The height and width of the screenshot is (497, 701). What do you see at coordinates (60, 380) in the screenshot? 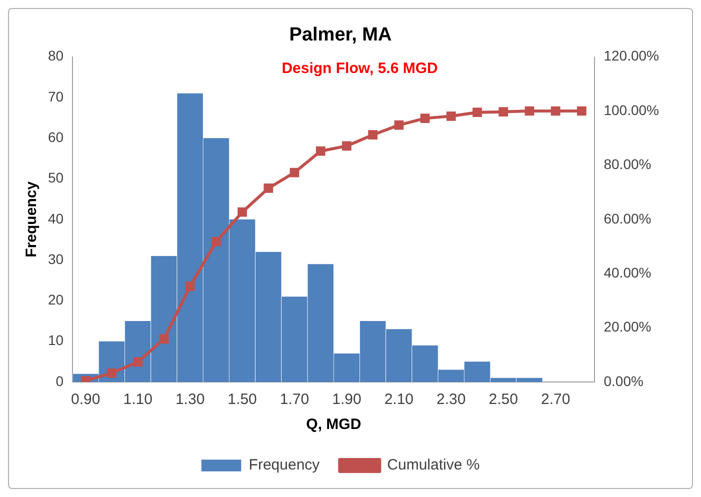
I see `y-tick-label: 0` at bounding box center [60, 380].